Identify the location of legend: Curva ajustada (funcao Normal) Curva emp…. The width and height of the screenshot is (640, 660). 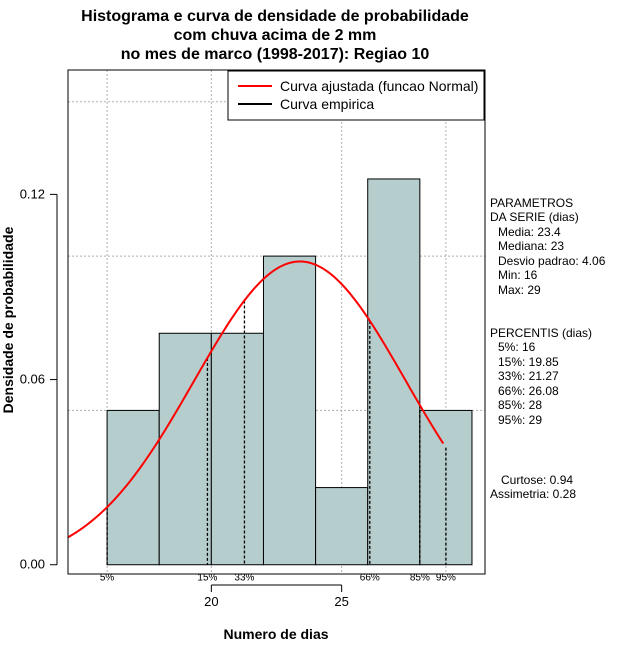
(356, 95).